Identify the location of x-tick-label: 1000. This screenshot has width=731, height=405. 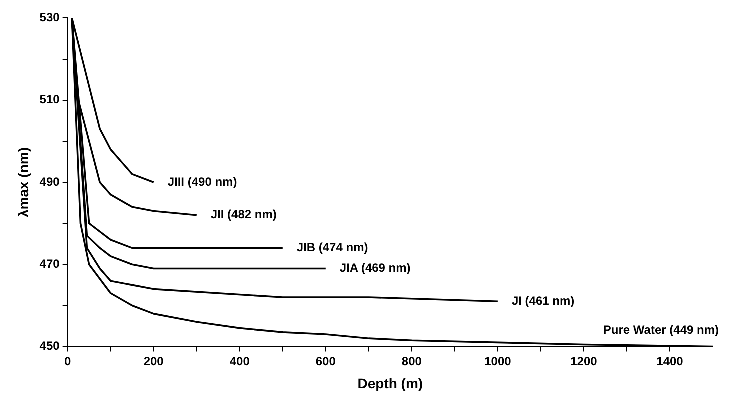
(498, 361).